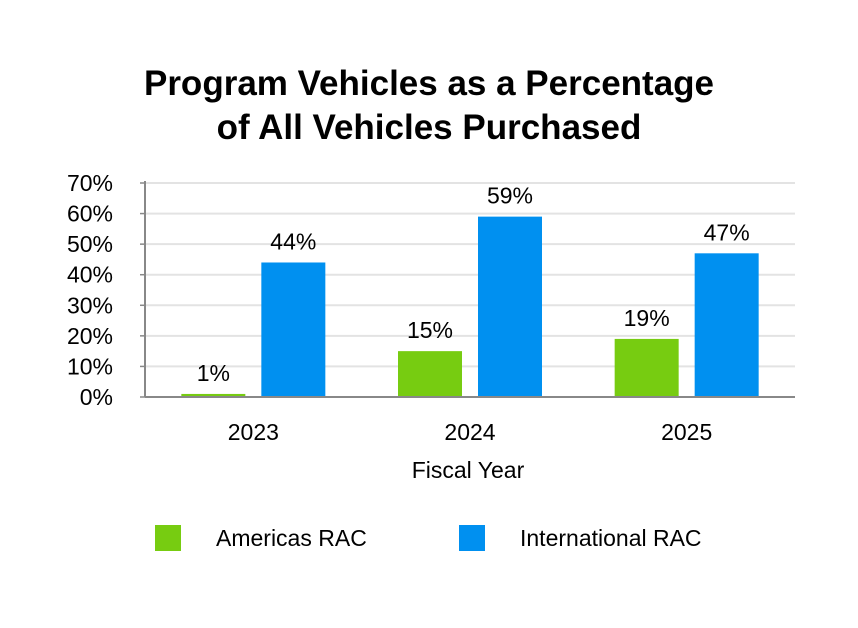 This screenshot has width=858, height=628. Describe the element at coordinates (727, 232) in the screenshot. I see `data-label: 47%` at that location.